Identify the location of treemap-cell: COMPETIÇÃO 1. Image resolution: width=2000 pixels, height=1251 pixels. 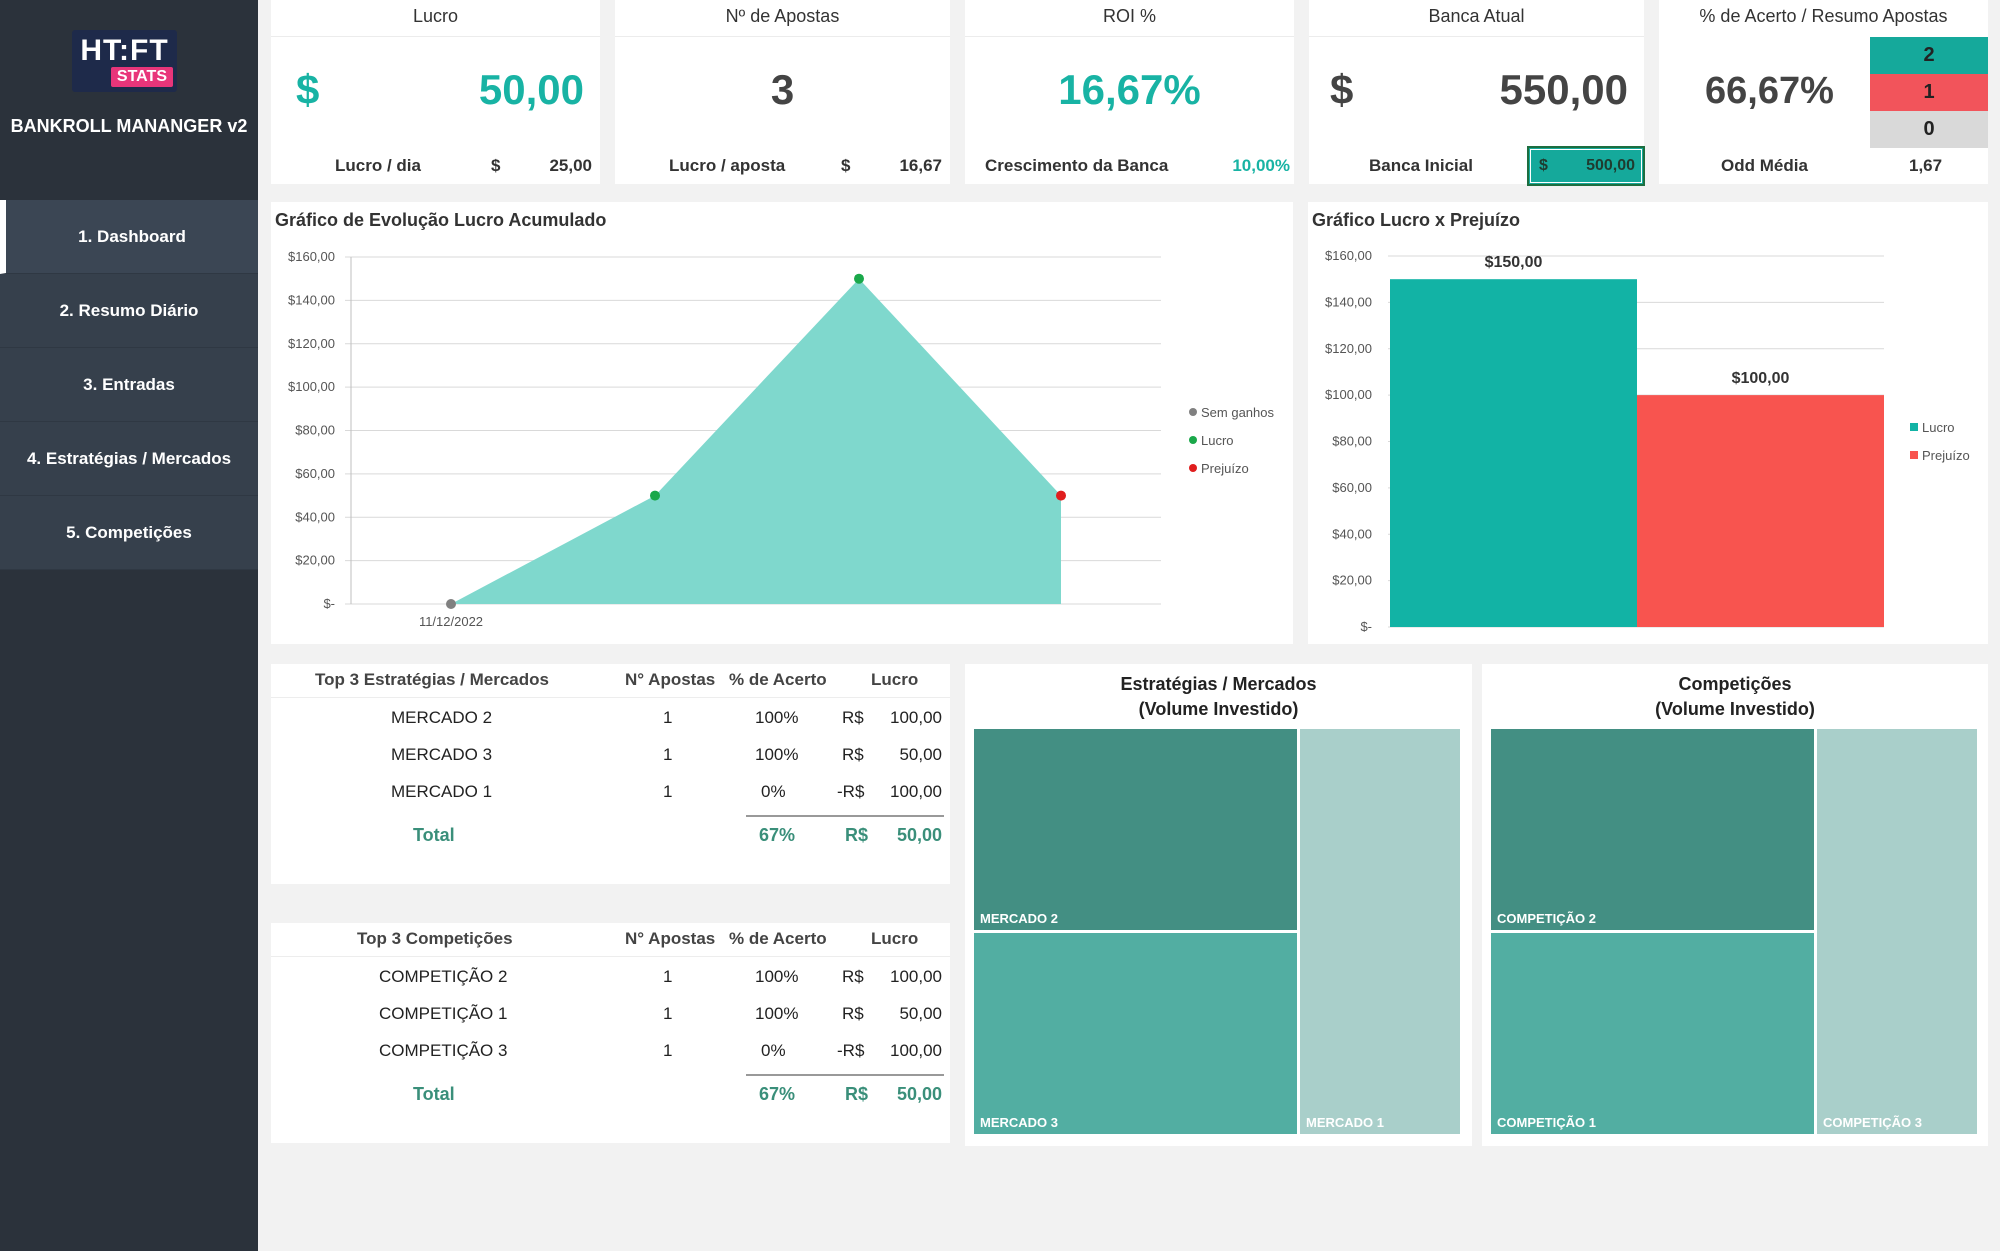
(1652, 1033).